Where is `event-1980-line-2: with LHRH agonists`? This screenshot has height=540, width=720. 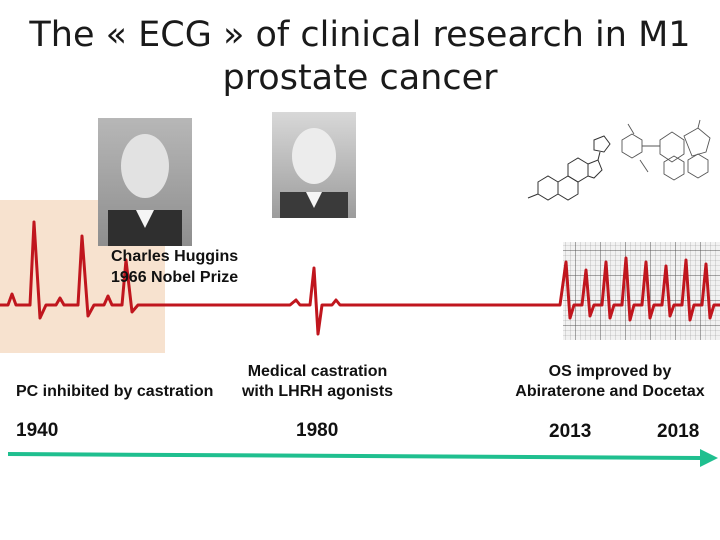
event-1980-line-2: with LHRH agonists is located at coordinates (317, 391).